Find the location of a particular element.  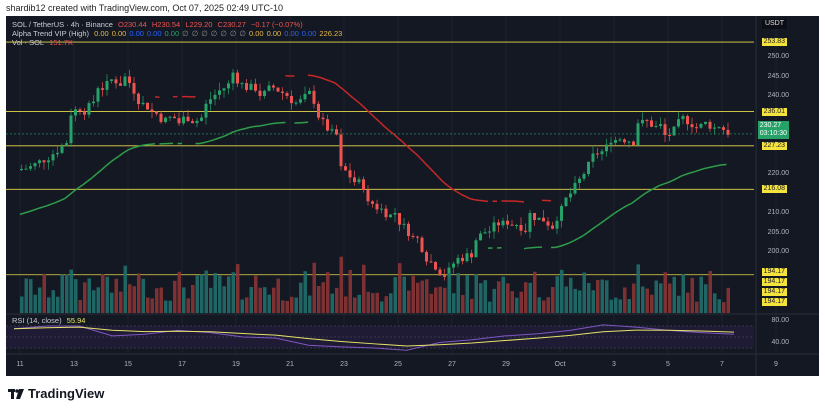

time-tick: 9 is located at coordinates (776, 364).